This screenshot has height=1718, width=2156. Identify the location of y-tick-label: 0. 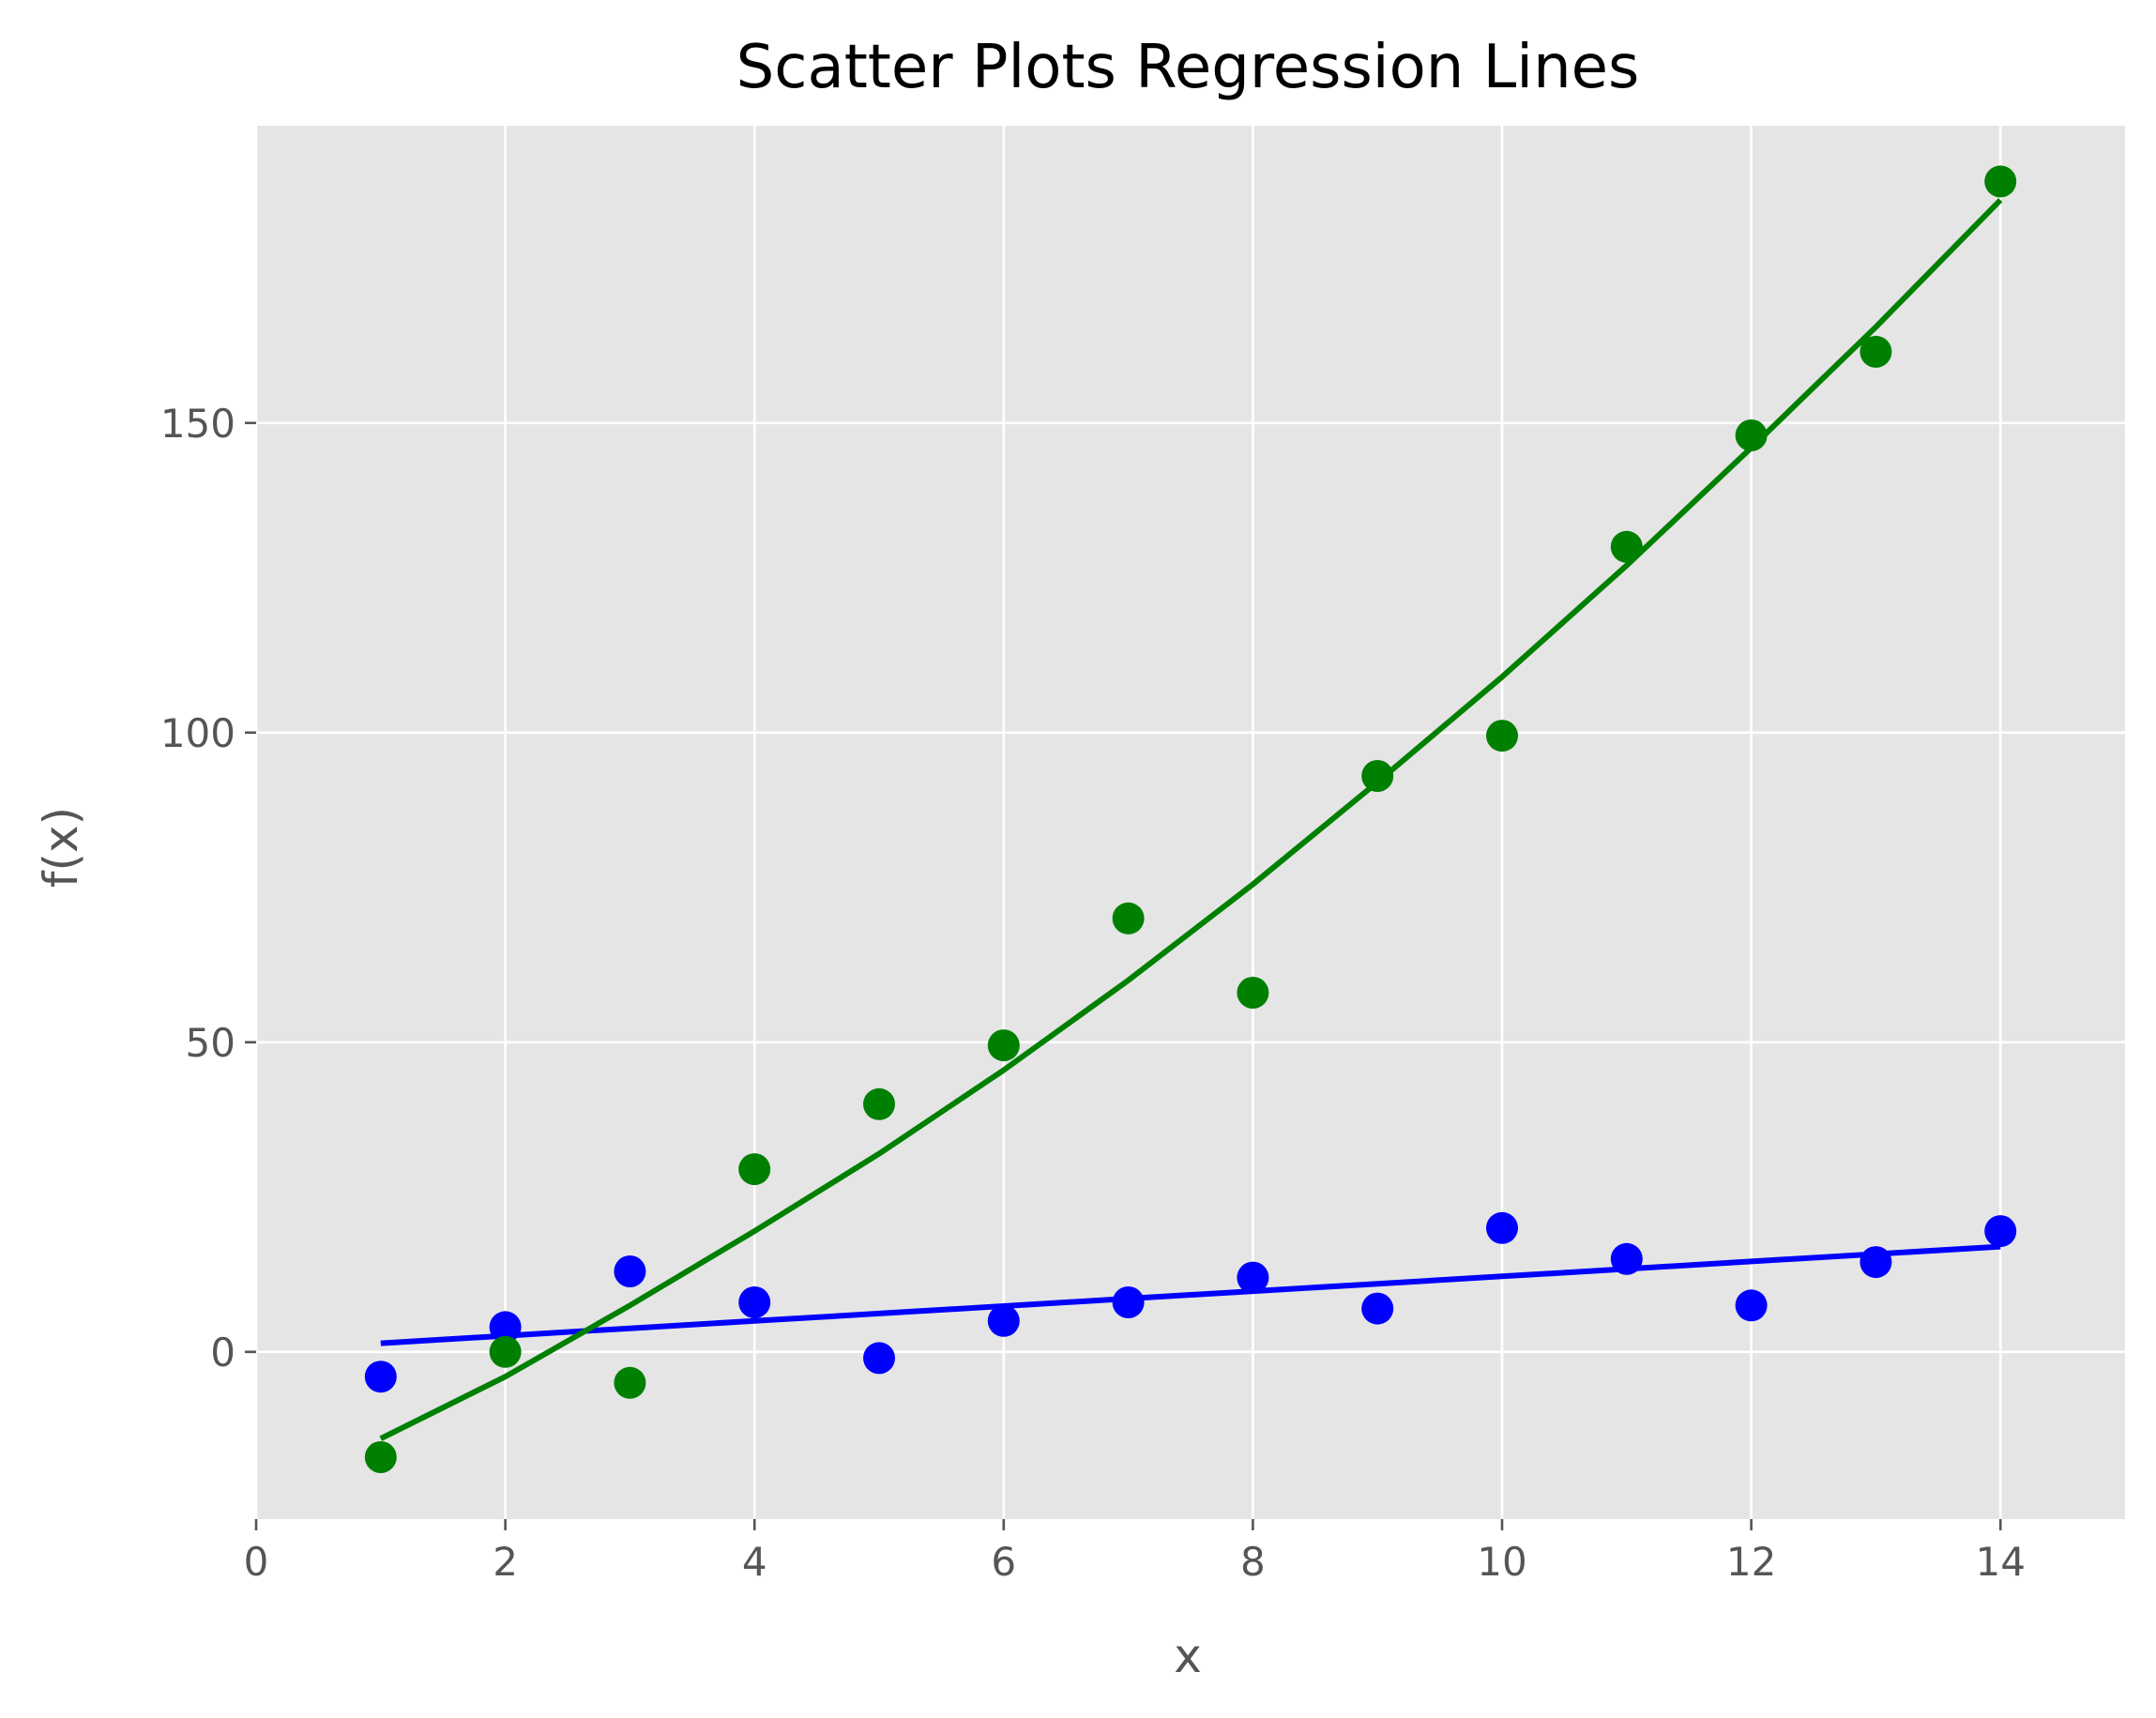
(222, 1353).